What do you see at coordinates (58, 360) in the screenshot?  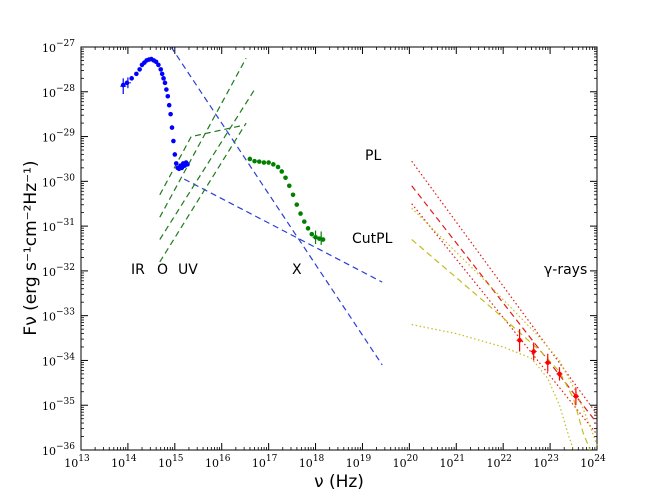 I see `y-tick-label: 10−34` at bounding box center [58, 360].